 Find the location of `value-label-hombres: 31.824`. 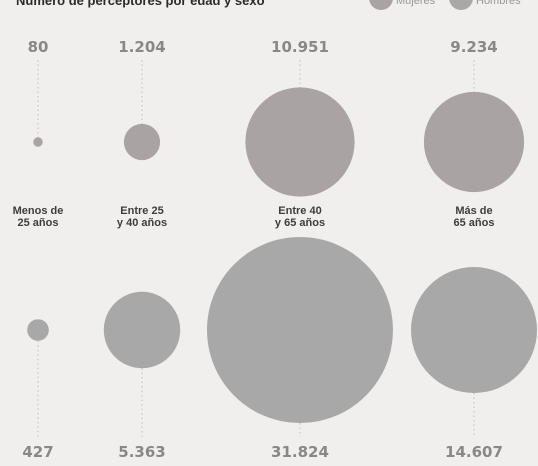

value-label-hombres: 31.824 is located at coordinates (300, 452).